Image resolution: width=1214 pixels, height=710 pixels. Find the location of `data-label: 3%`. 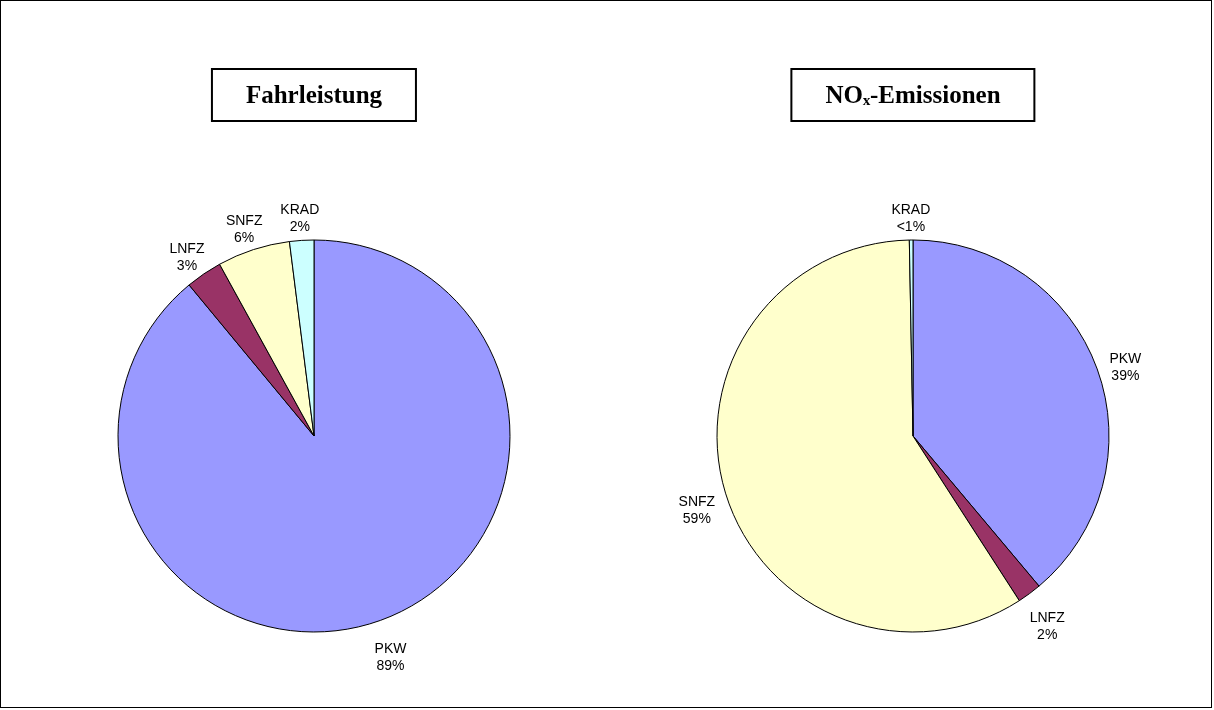

data-label: 3% is located at coordinates (187, 265).